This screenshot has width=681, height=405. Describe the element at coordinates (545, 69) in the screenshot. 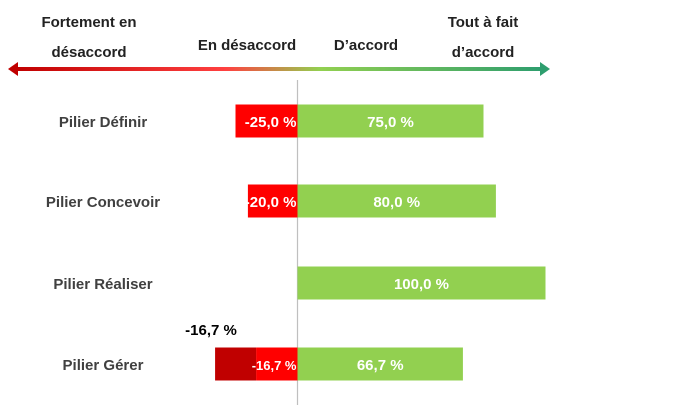

I see `scale-arrow-right-head` at that location.